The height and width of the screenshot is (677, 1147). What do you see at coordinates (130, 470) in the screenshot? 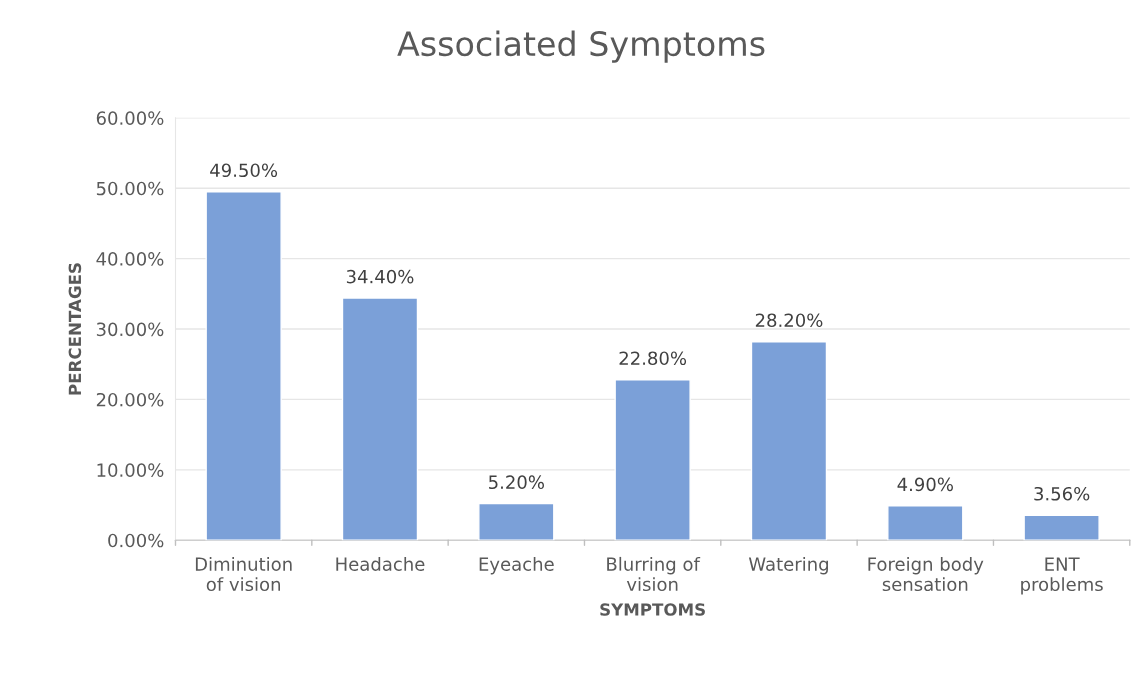
I see `y-tick-label: 10.00%` at bounding box center [130, 470].